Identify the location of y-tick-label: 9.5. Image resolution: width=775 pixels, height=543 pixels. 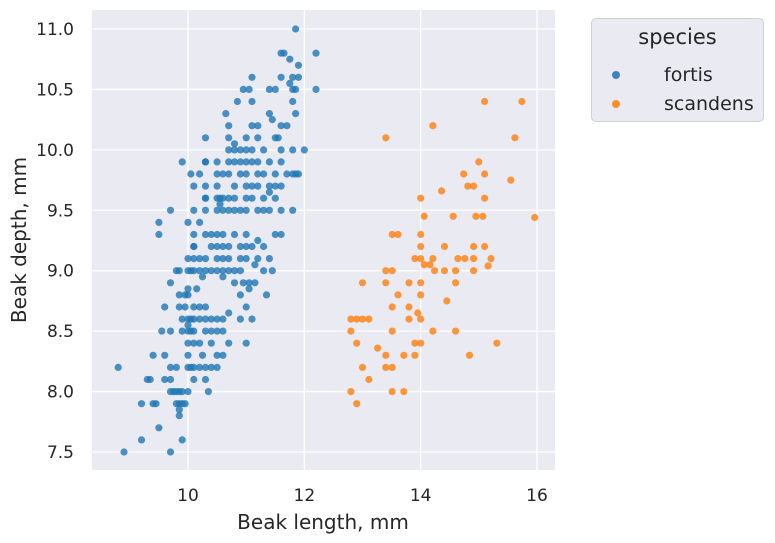
(60, 211).